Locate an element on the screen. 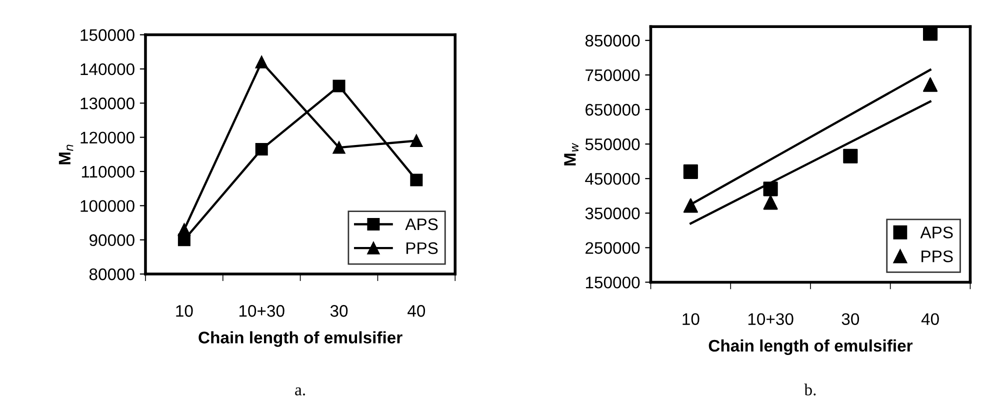  y-tick-label: 350000 is located at coordinates (612, 214).